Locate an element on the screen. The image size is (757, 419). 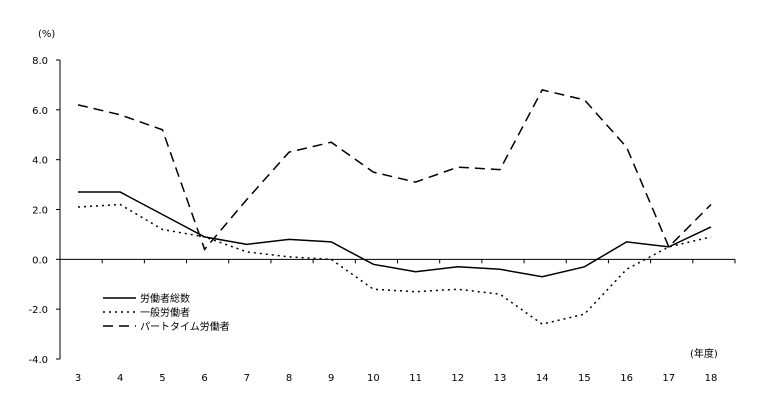
y-tick-label: -2.0 is located at coordinates (38, 310).